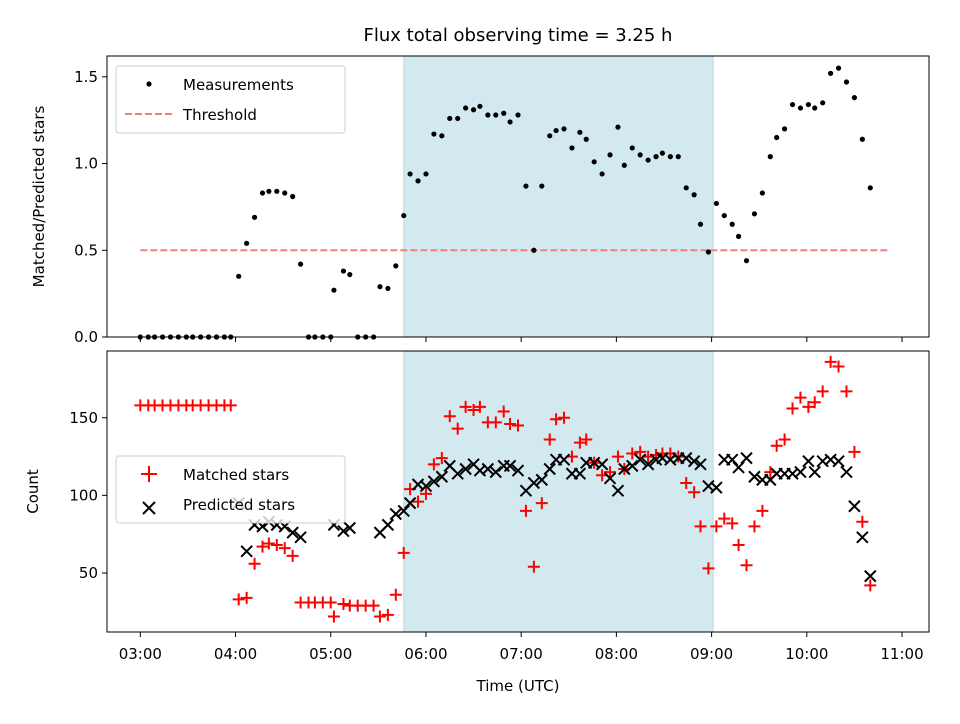  What do you see at coordinates (238, 85) in the screenshot?
I see `legend-measurements-label: Measurements` at bounding box center [238, 85].